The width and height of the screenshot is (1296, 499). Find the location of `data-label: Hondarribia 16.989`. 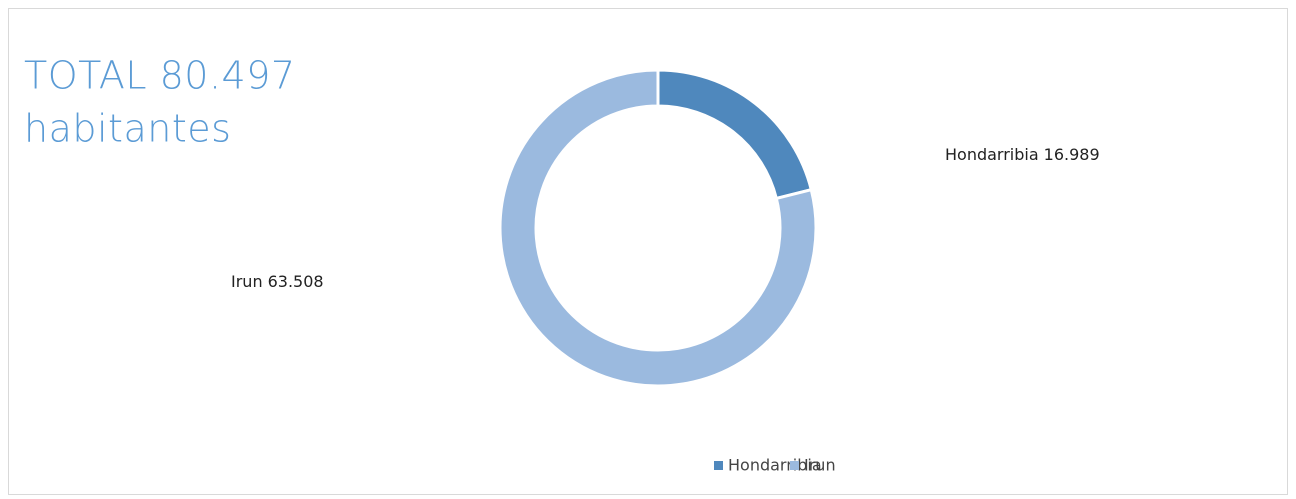

data-label: Hondarribia 16.989 is located at coordinates (1022, 154).